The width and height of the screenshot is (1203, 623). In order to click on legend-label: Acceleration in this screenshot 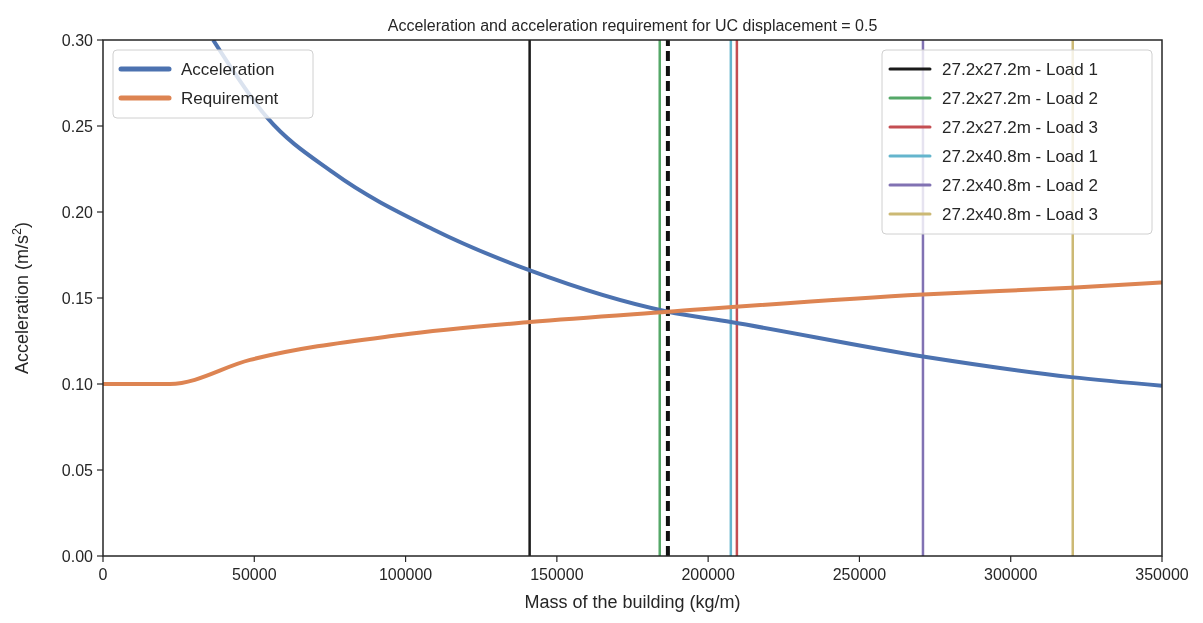, I will do `click(228, 69)`.